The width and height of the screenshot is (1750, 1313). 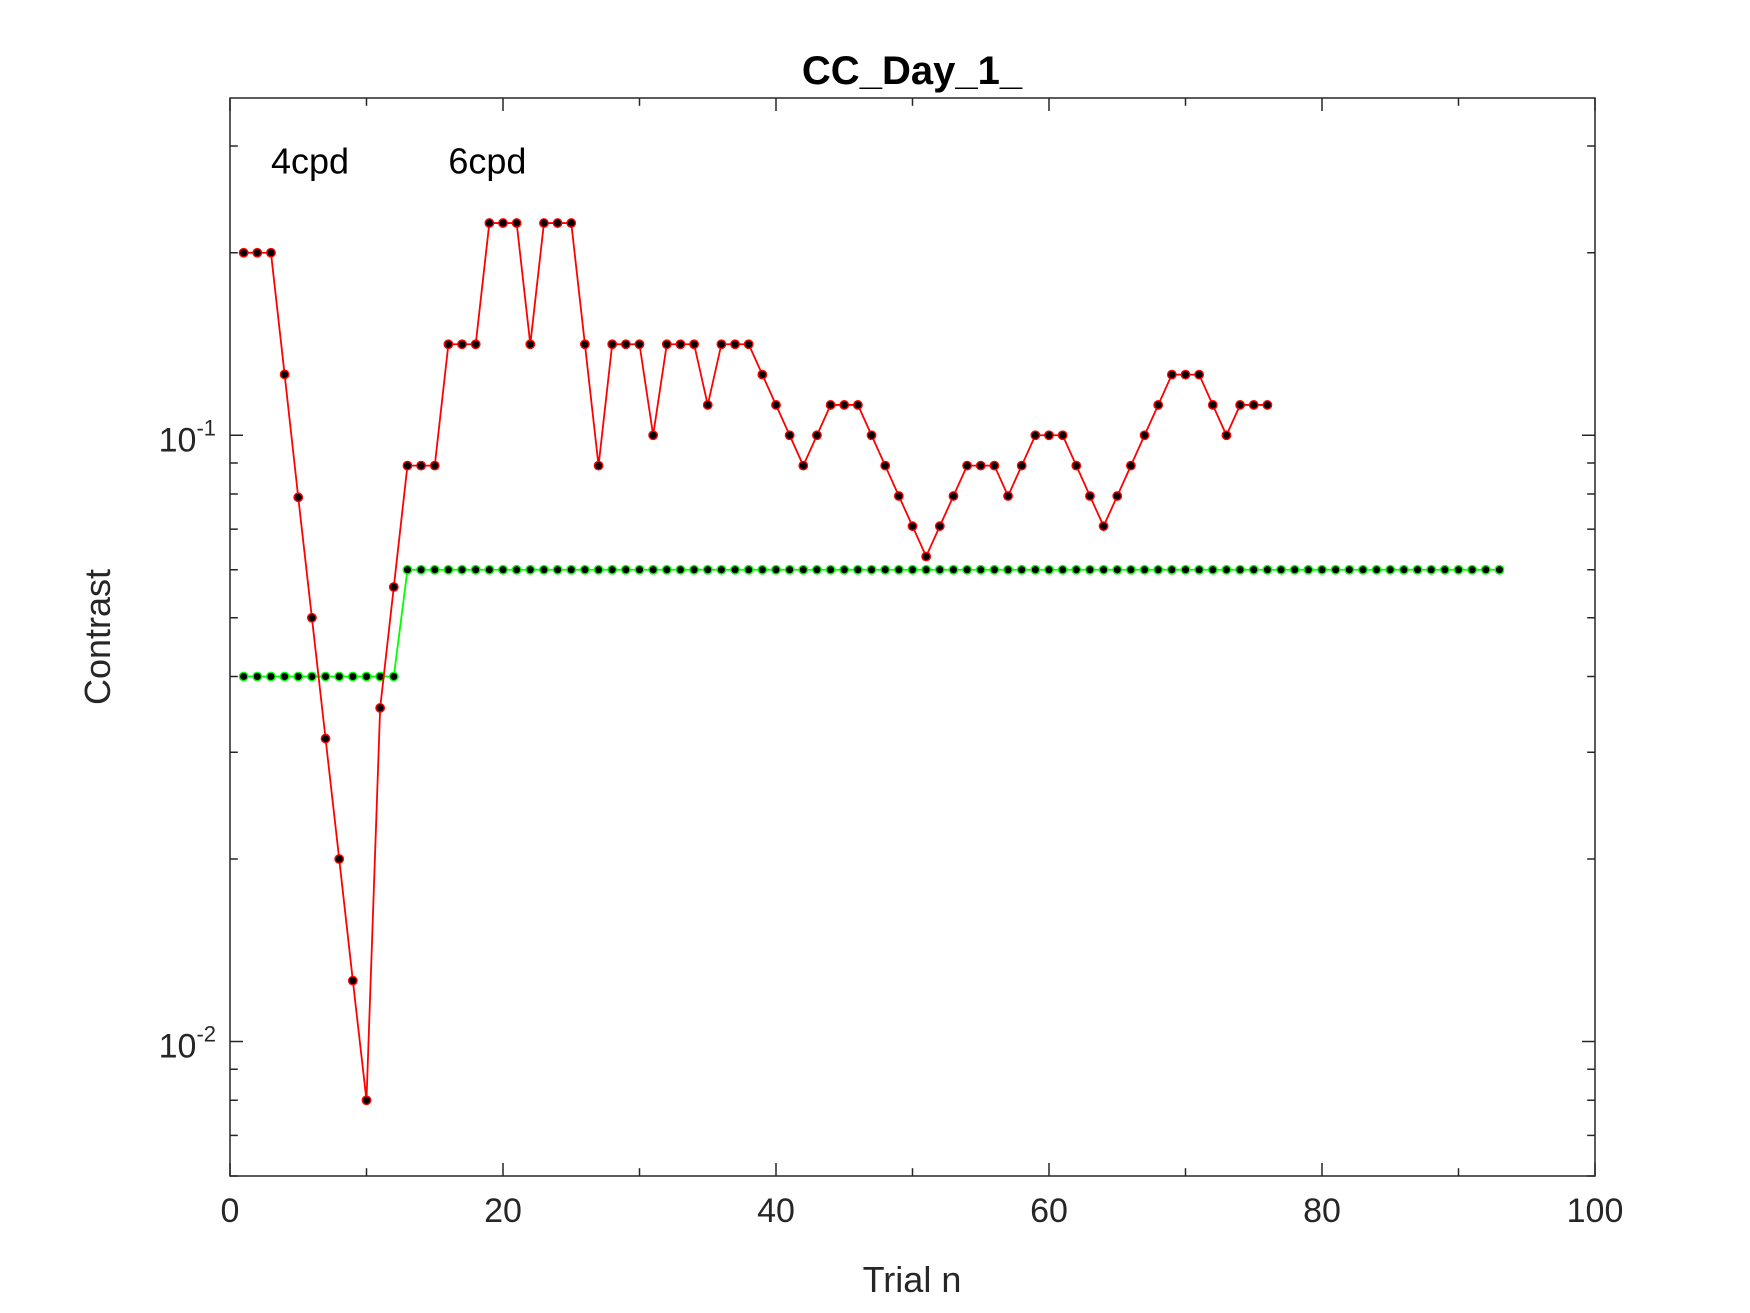 I want to click on x-tick-label: 100, so click(x=1595, y=1211).